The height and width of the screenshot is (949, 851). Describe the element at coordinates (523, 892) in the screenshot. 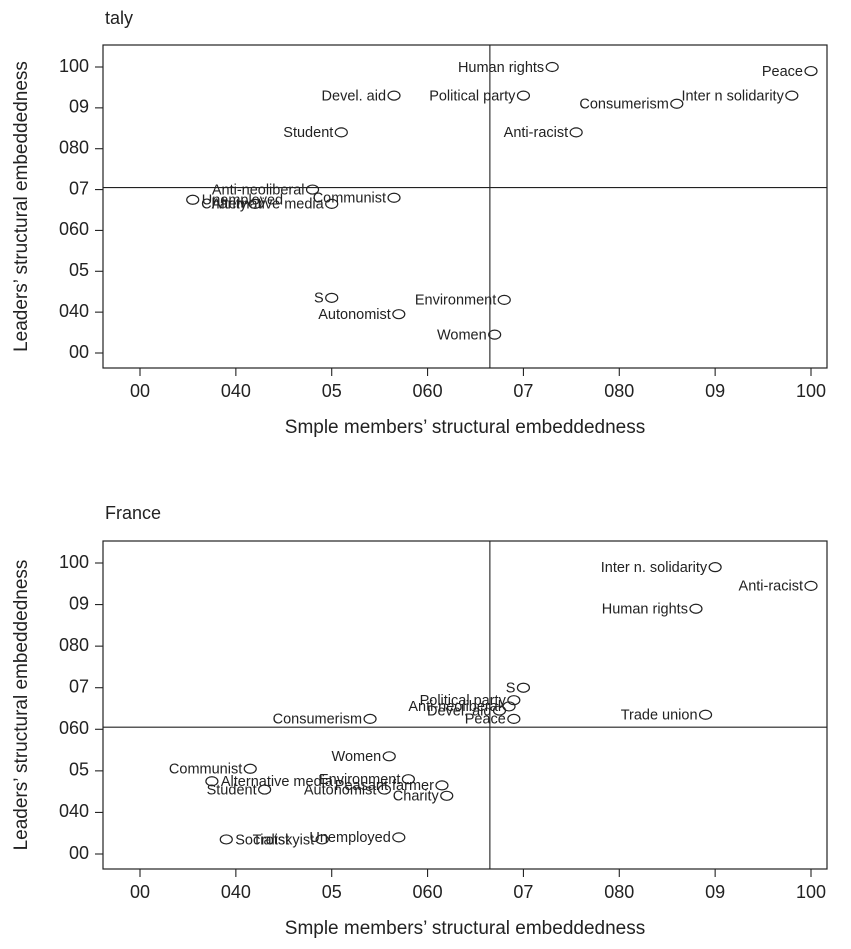

I see `panel2-x-tick-label: 07` at that location.